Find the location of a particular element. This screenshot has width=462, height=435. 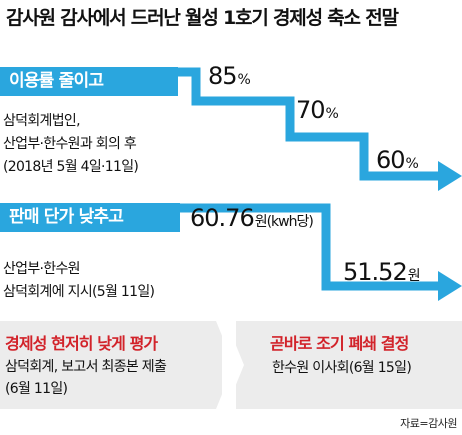

step-text-line: 한수원 이사회(6월 15일) is located at coordinates (342, 368).